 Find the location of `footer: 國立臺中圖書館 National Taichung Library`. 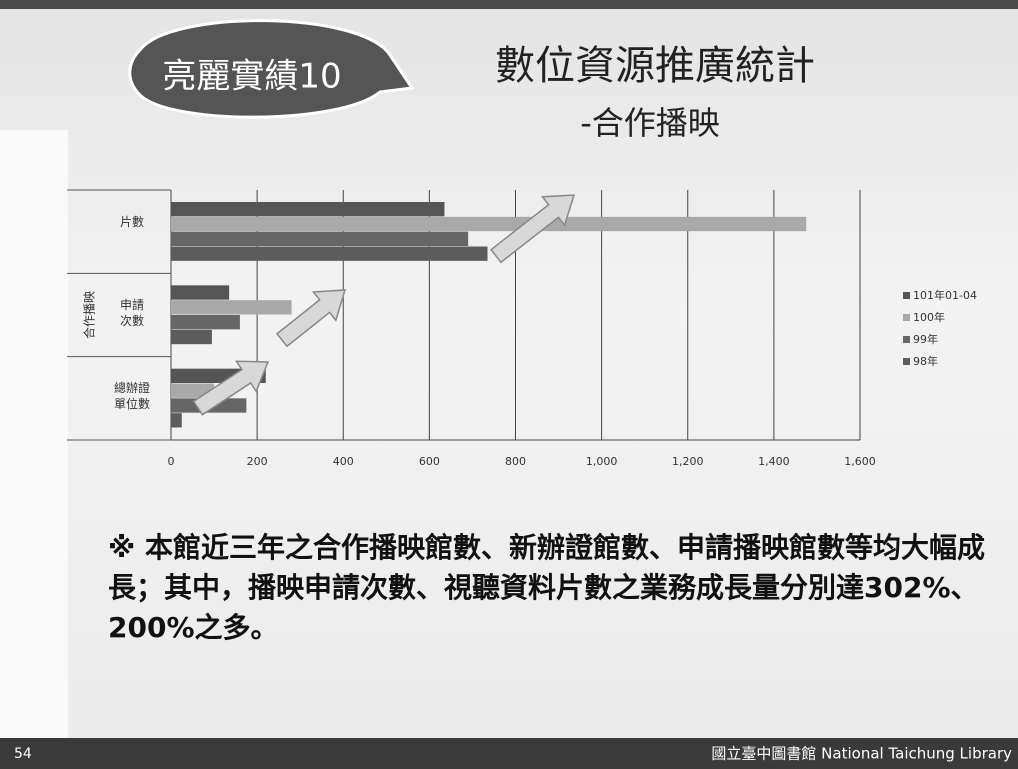

footer: 國立臺中圖書館 National Taichung Library is located at coordinates (861, 754).